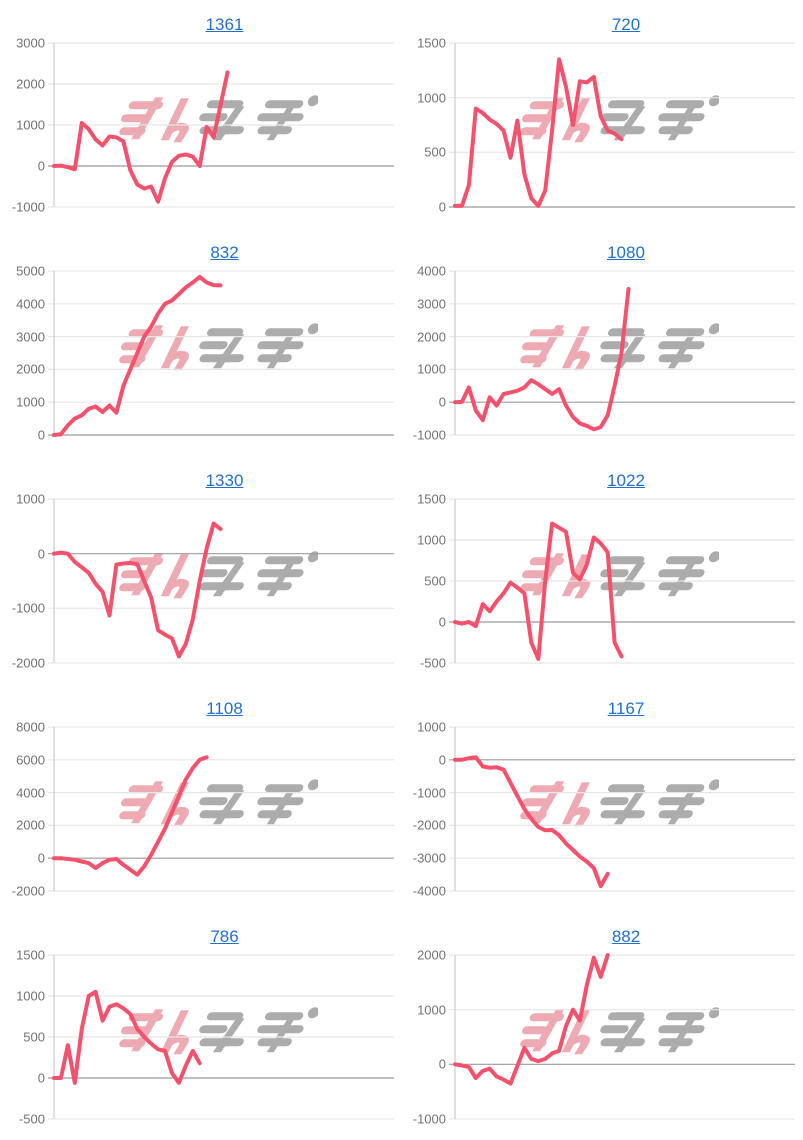 This screenshot has width=803, height=1140. Describe the element at coordinates (224, 24) in the screenshot. I see `chart-title-link: 1361` at that location.